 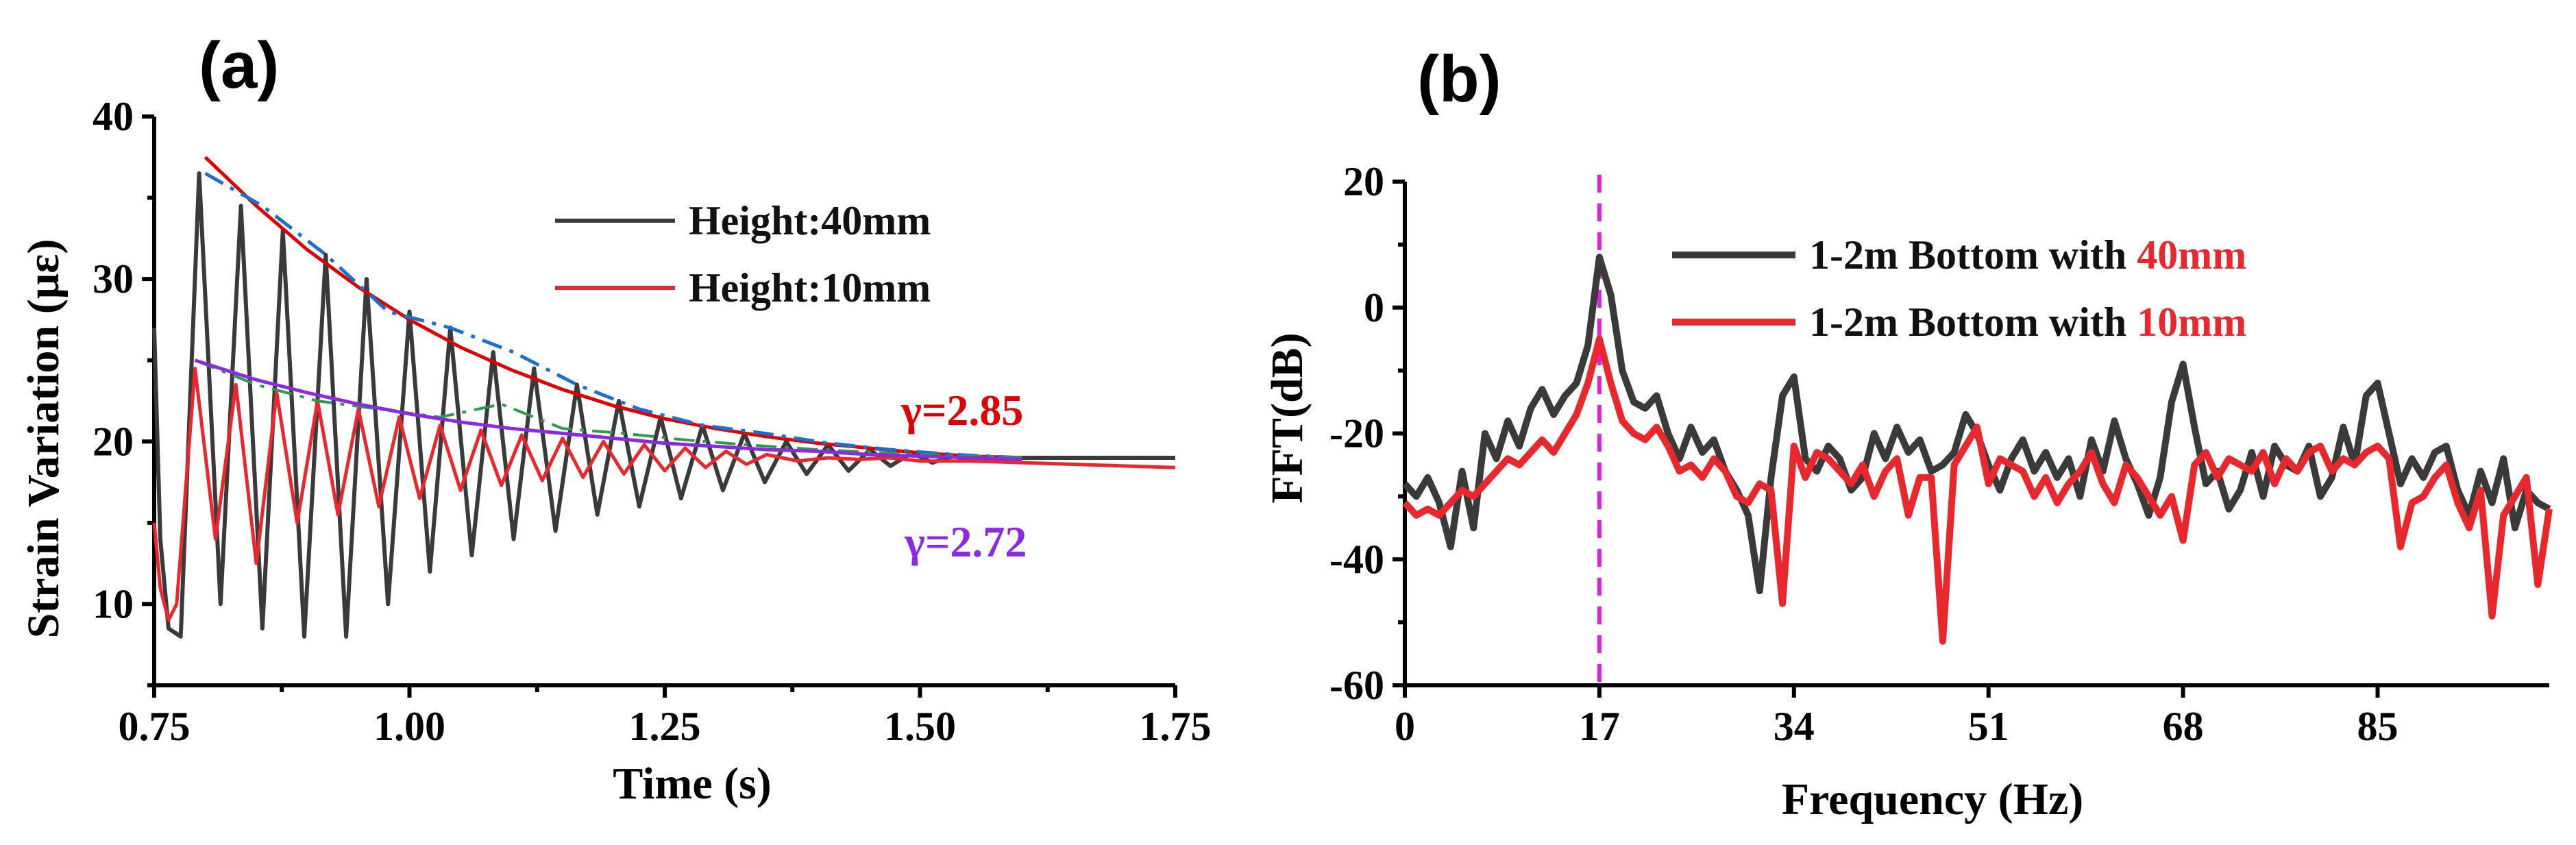 I want to click on legend-label-10mm-b-prefix: 1-2m Bottom with, so click(x=1973, y=322).